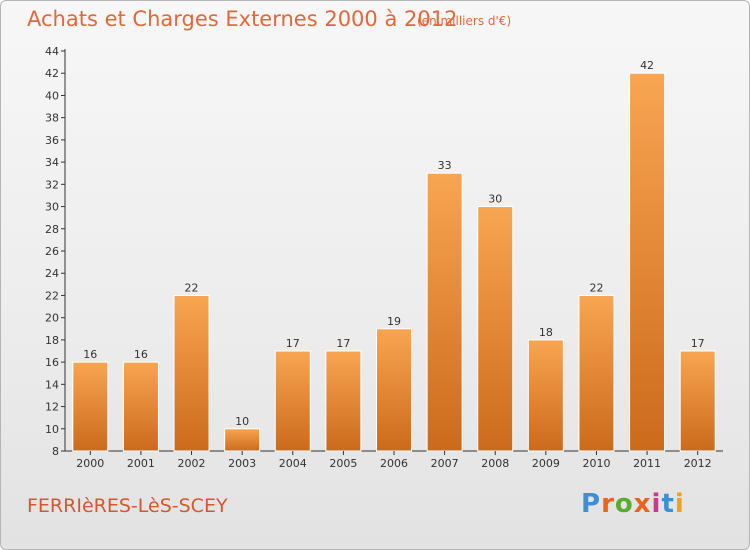  Describe the element at coordinates (52, 184) in the screenshot. I see `y-tick-label: 32` at that location.